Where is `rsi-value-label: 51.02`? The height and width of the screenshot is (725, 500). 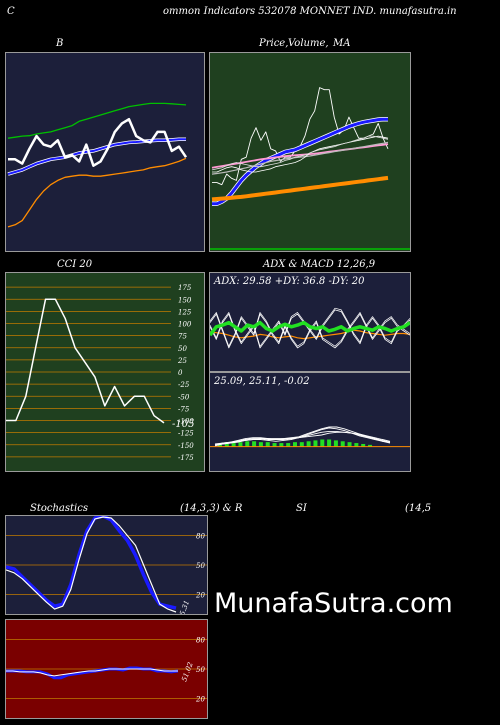
rsi-value-label: 51.02 is located at coordinates (187, 672).